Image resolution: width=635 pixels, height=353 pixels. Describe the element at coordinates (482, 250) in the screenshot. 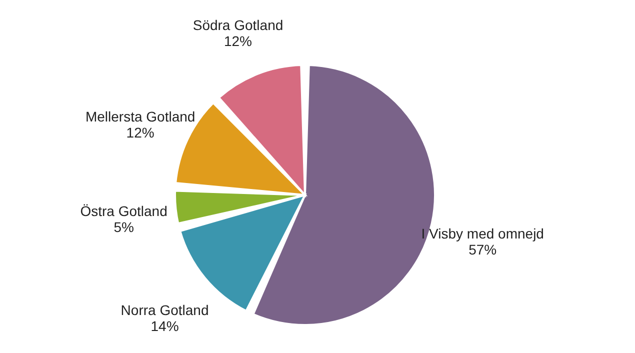

I see `data-label: 57%` at that location.